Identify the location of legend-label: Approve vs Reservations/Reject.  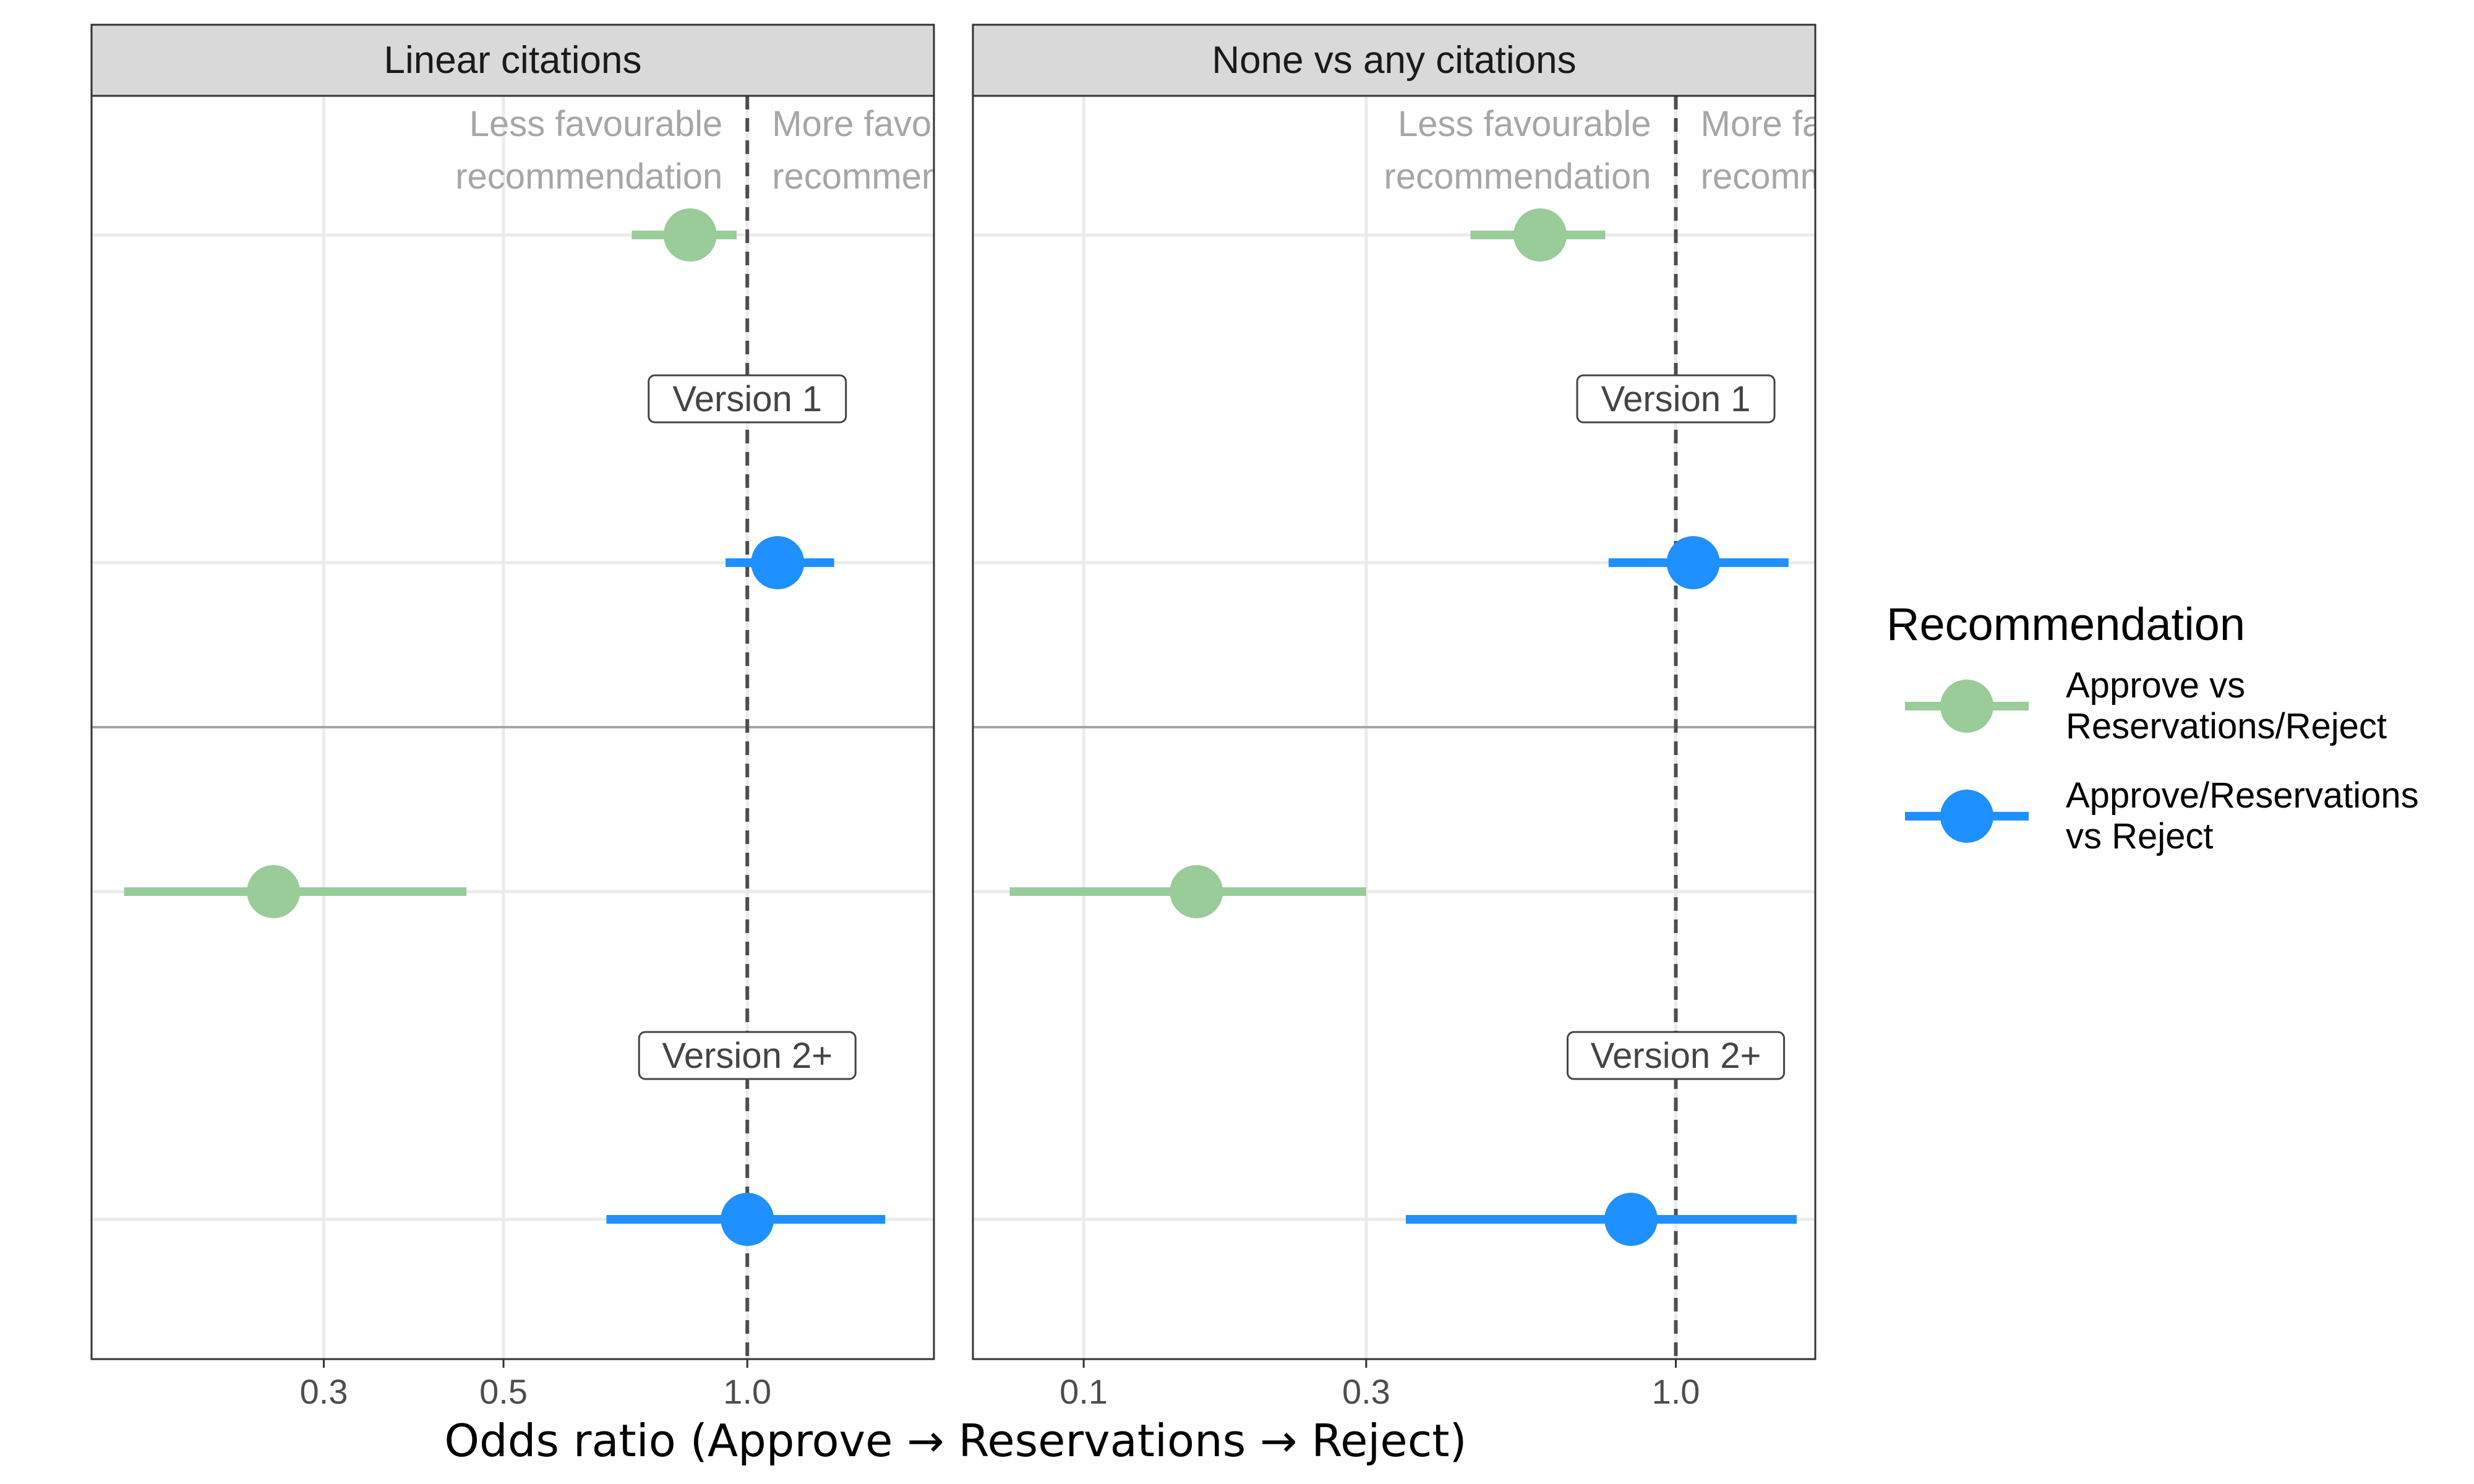
(2226, 705).